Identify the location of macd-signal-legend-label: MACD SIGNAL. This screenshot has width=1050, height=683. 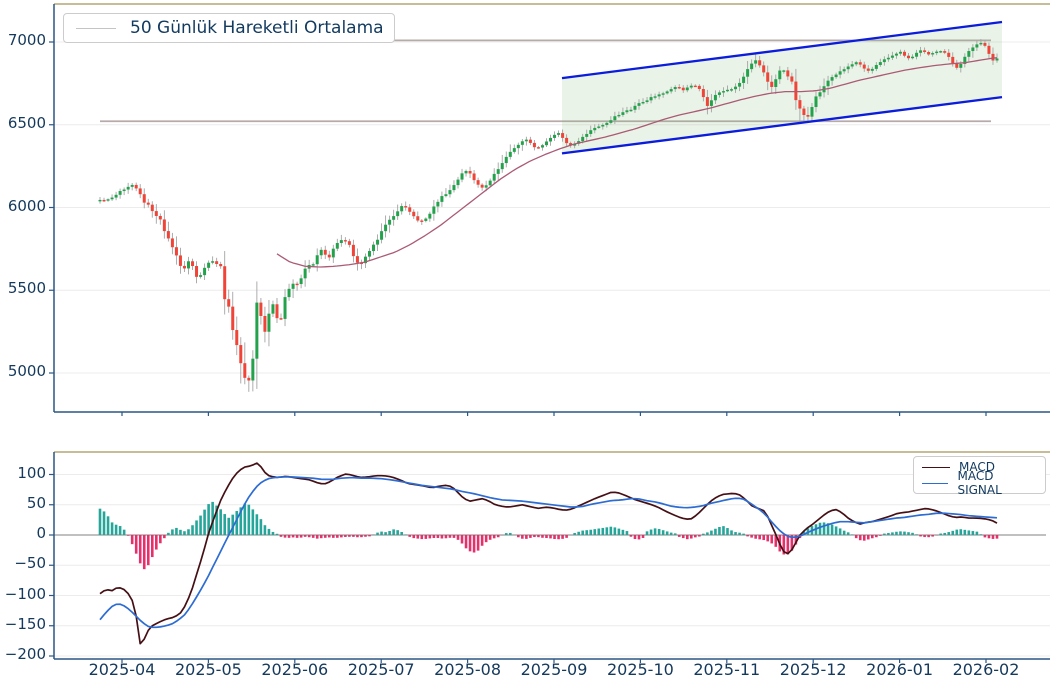
(979, 483).